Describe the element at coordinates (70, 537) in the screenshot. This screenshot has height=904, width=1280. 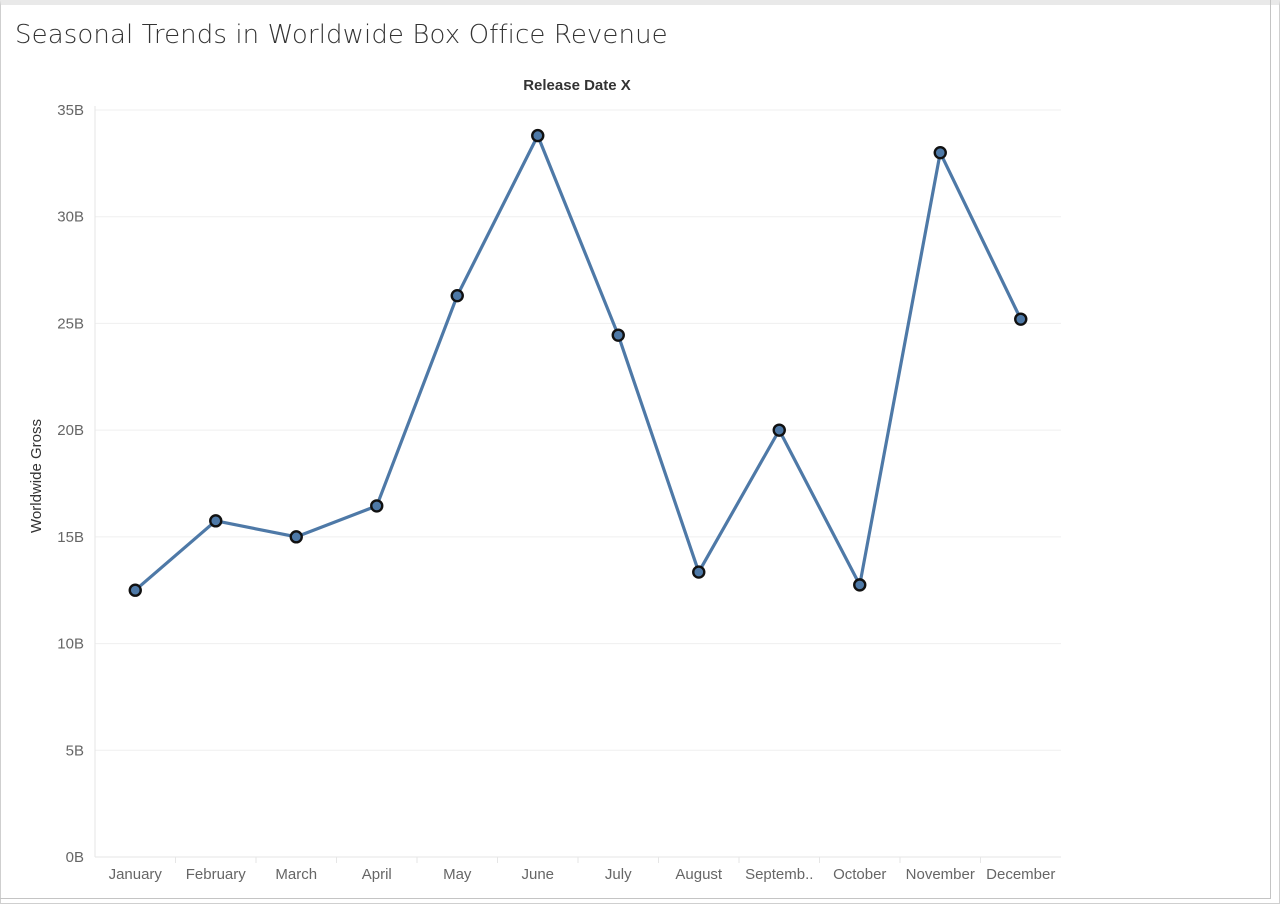
I see `y-tick-label: 15B` at that location.